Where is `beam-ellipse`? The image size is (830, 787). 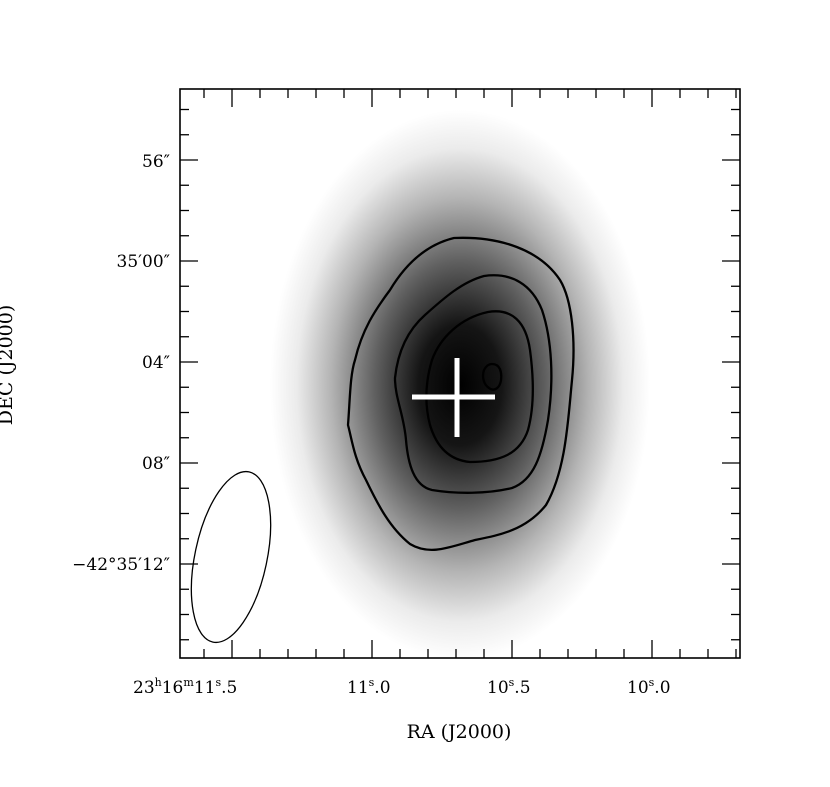
beam-ellipse is located at coordinates (231, 557).